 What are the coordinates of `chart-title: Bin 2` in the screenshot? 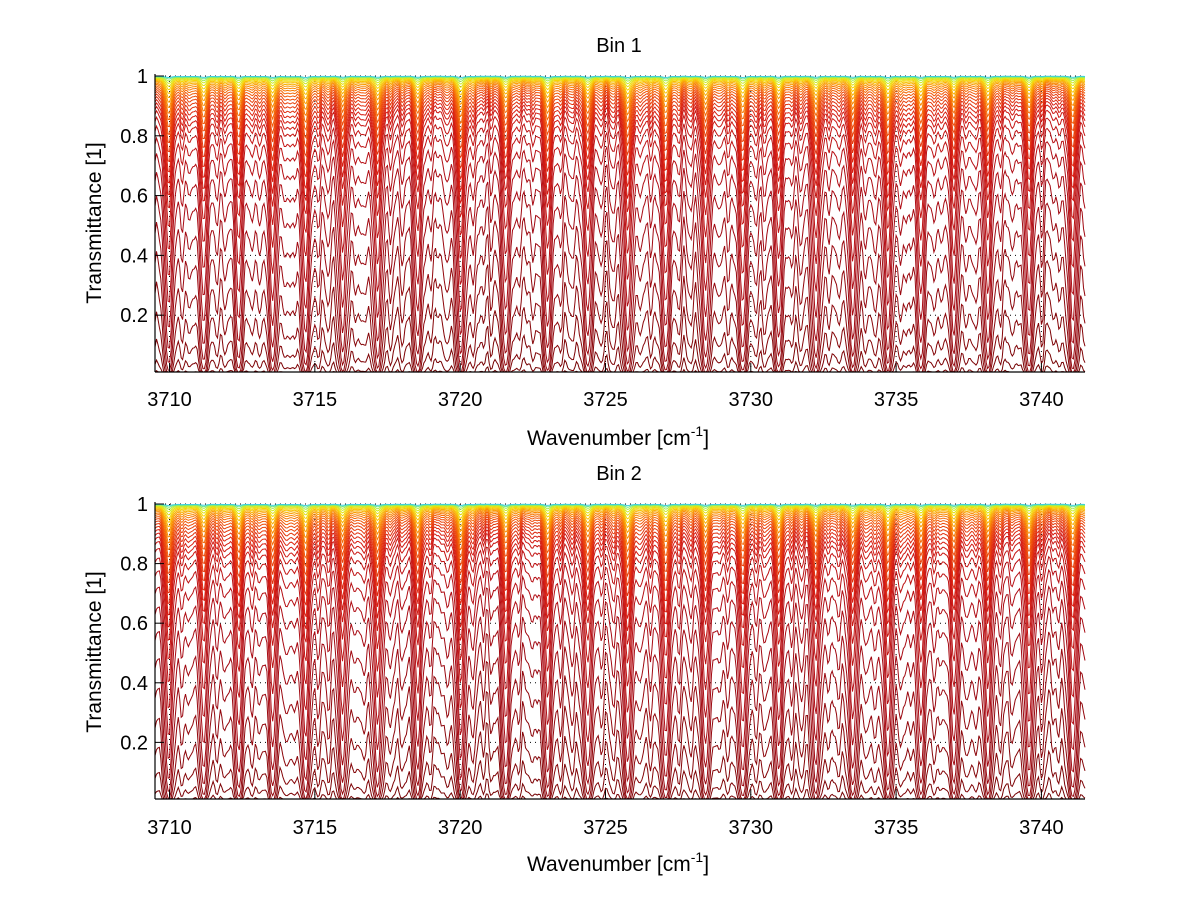 It's located at (619, 474).